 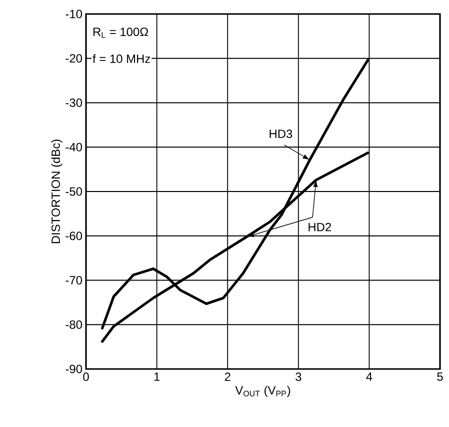 What do you see at coordinates (74, 280) in the screenshot?
I see `y-tick-label: -70` at bounding box center [74, 280].